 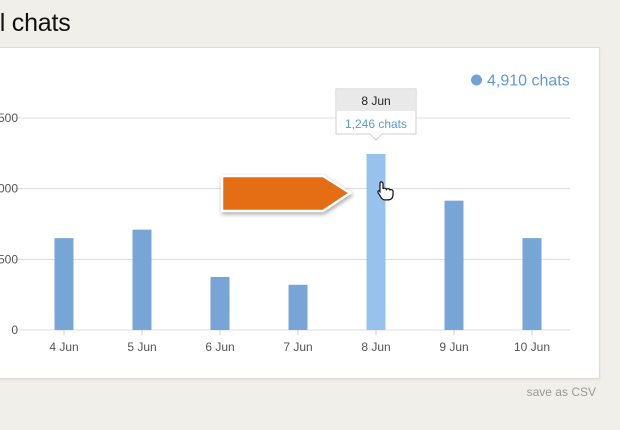 What do you see at coordinates (561, 392) in the screenshot?
I see `save-as-csv-link: save as CSV` at bounding box center [561, 392].